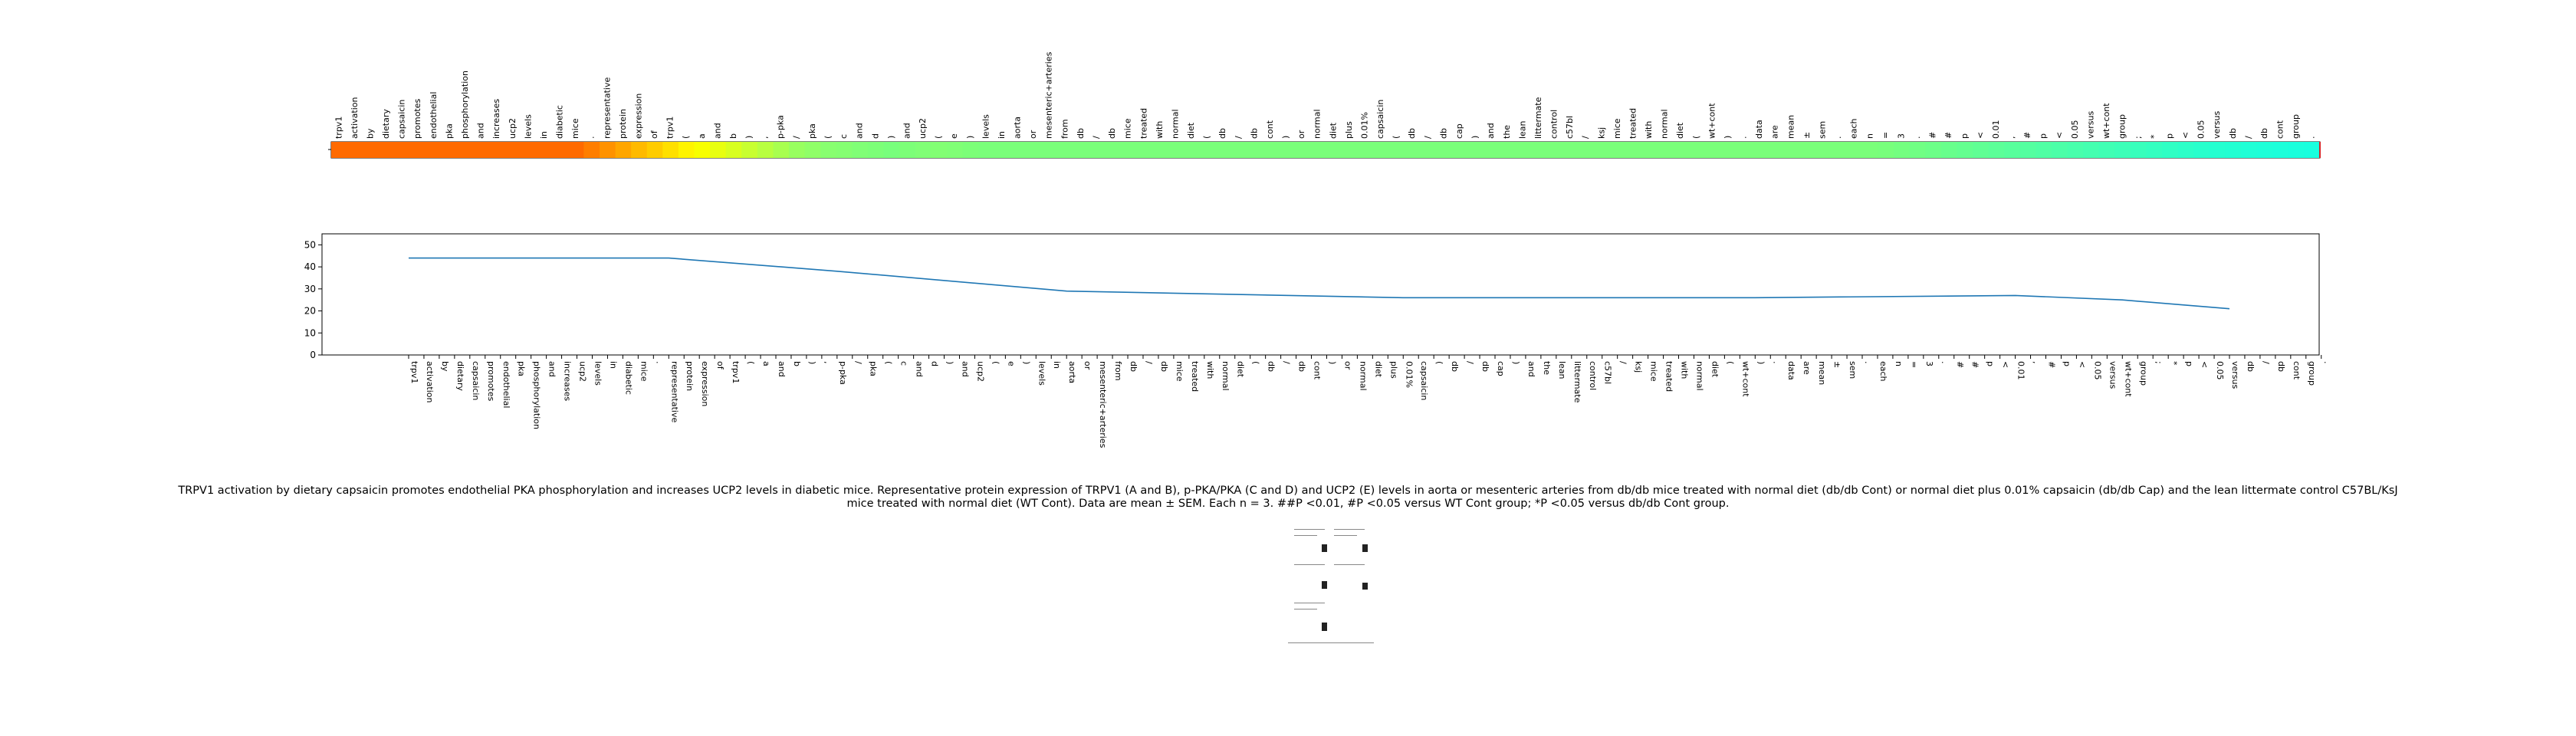 The height and width of the screenshot is (736, 2576). Describe the element at coordinates (2154, 136) in the screenshot. I see `colorbar-token-label: *` at that location.